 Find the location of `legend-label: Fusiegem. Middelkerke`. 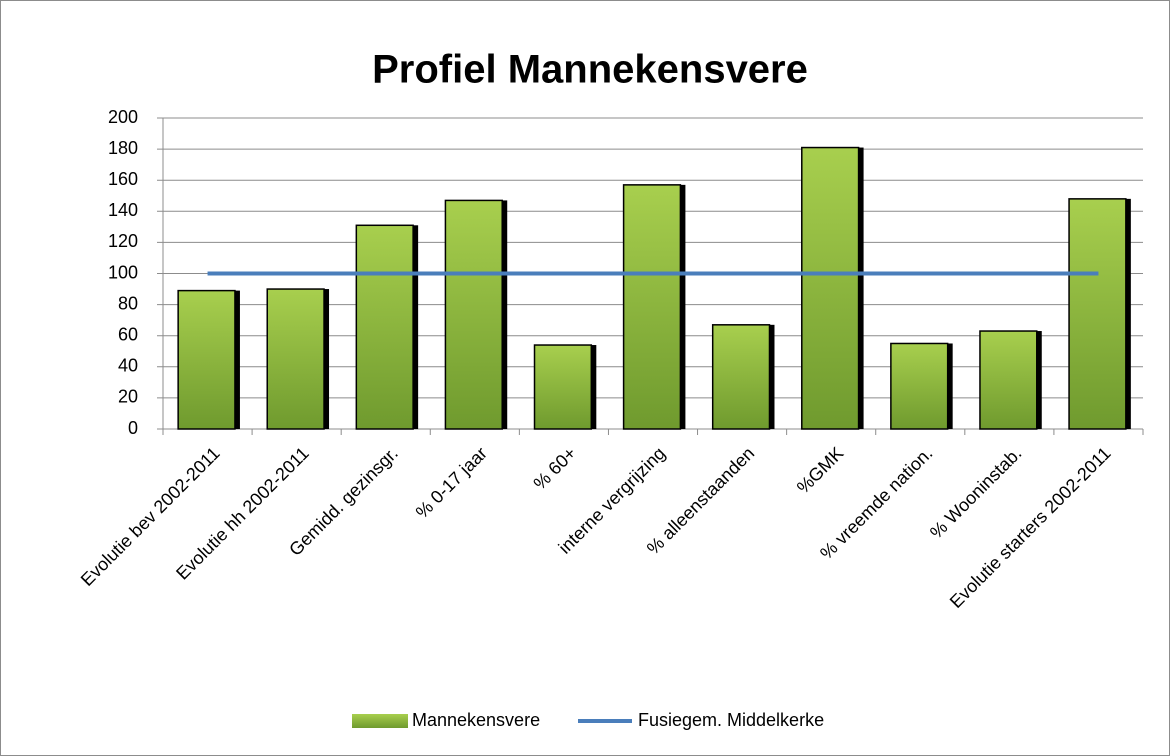

legend-label: Fusiegem. Middelkerke is located at coordinates (731, 720).